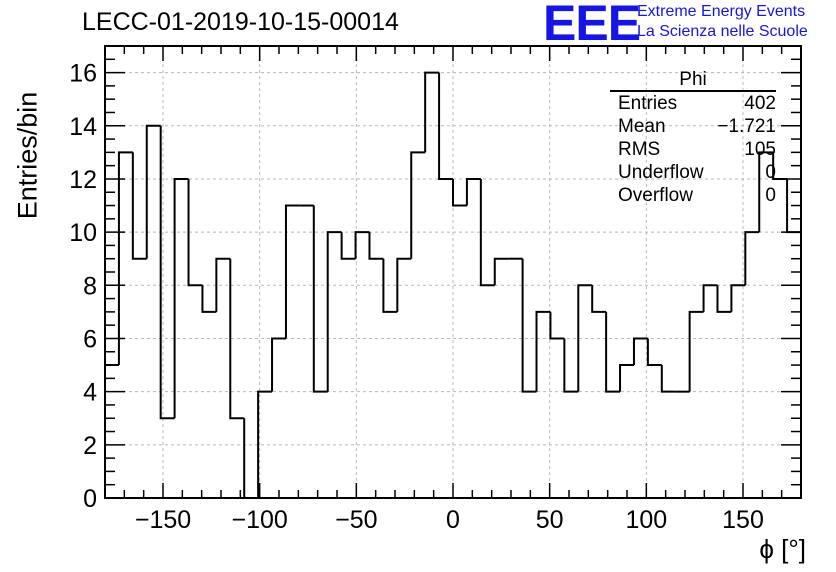 The width and height of the screenshot is (836, 572). Describe the element at coordinates (592, 25) in the screenshot. I see `eee-logo: EEE` at that location.